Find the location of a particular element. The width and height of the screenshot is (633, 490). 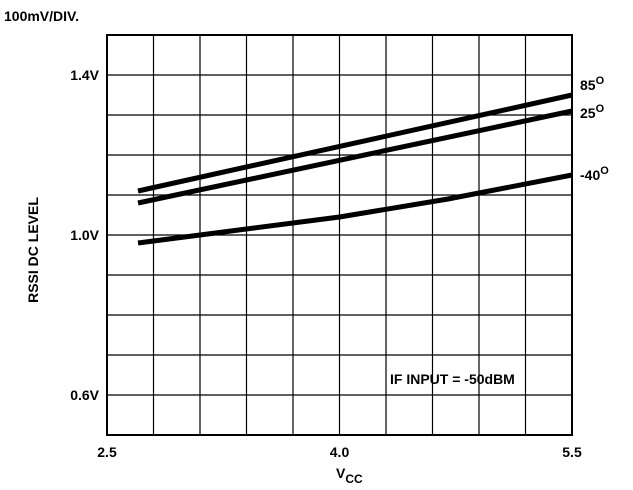

series-label-name: 25 is located at coordinates (588, 113).